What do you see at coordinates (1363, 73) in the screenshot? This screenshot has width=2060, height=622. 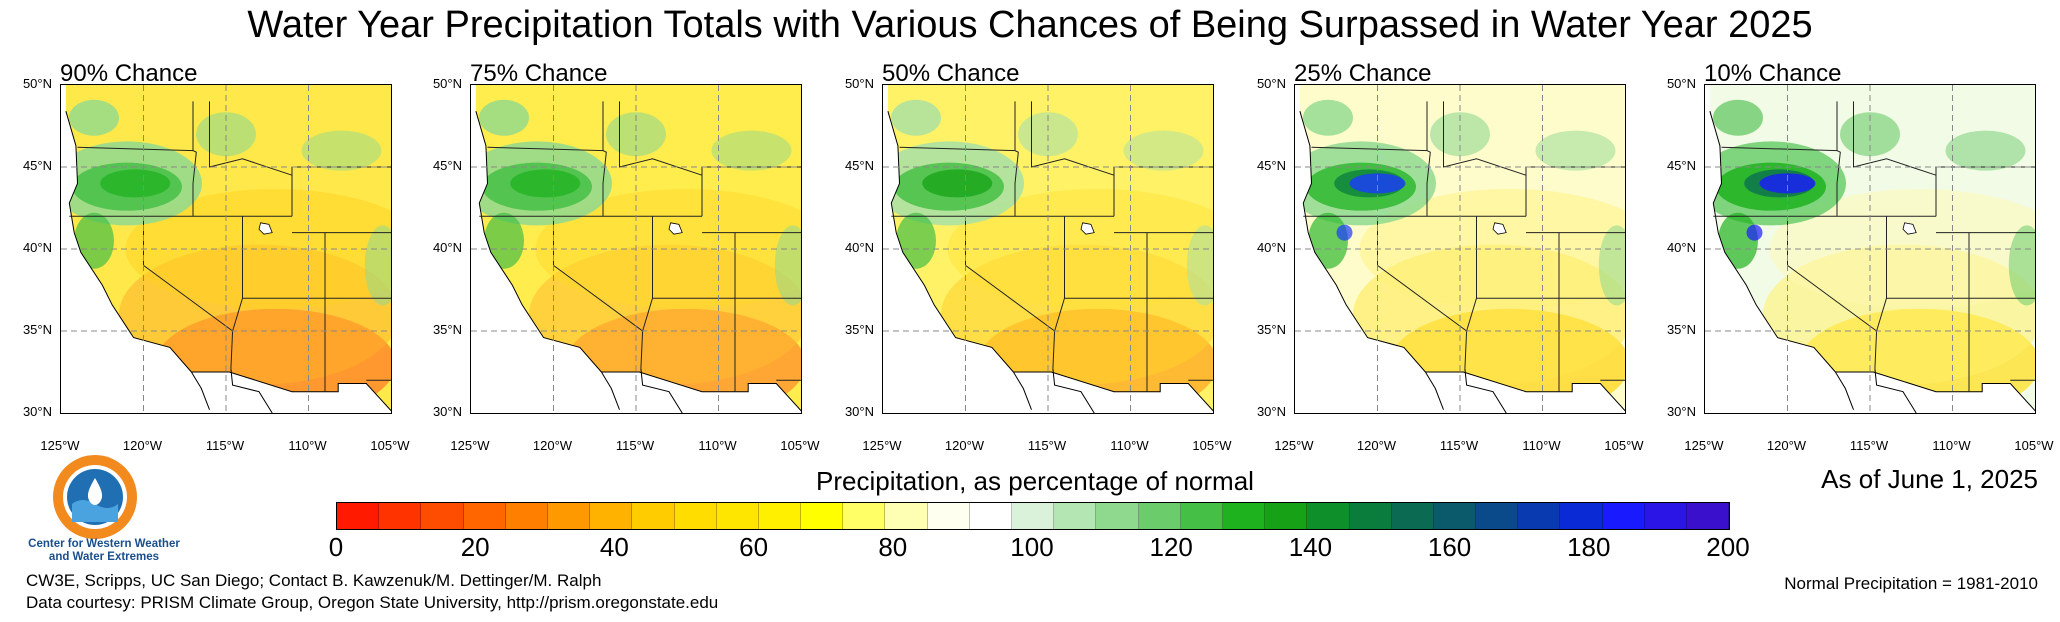 I see `panel-label: 25% Chance` at bounding box center [1363, 73].